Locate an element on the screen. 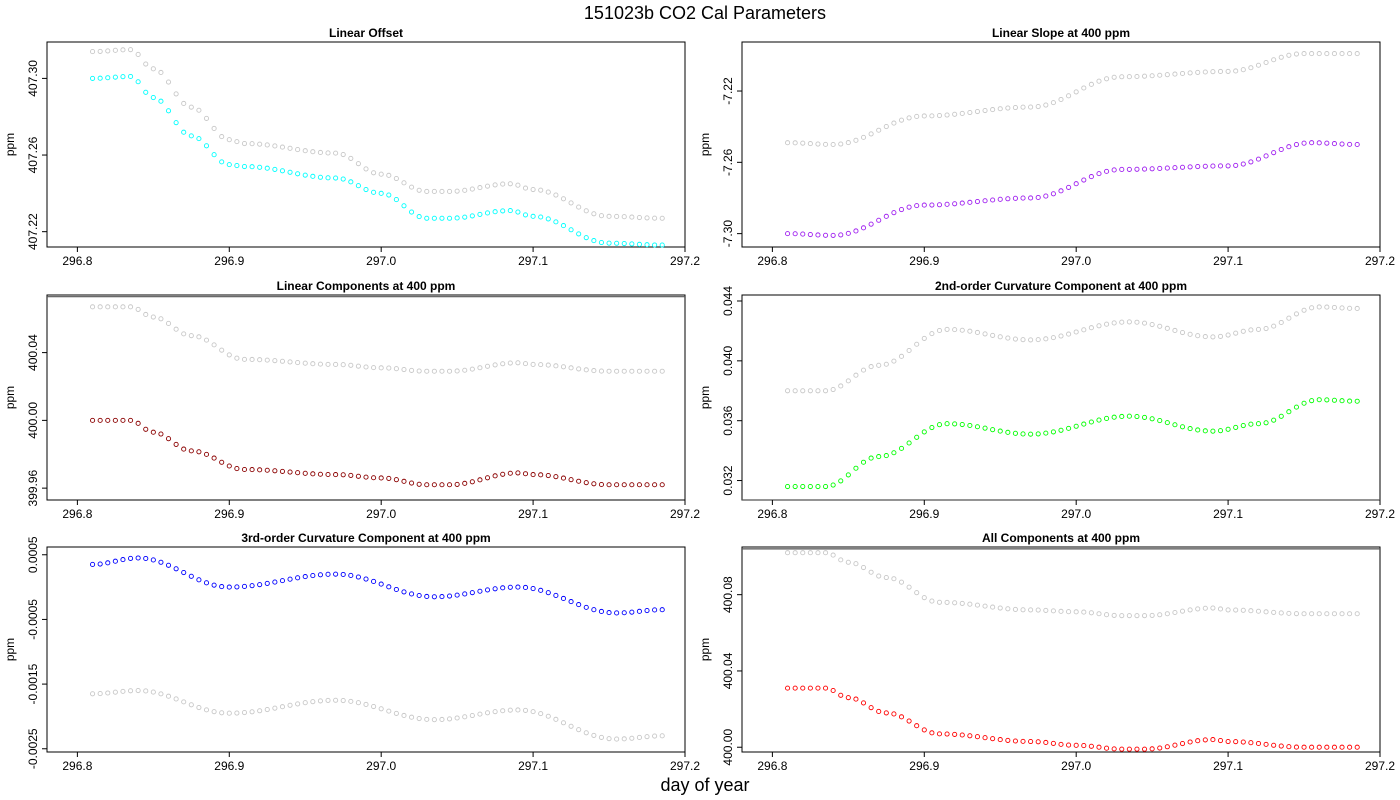  y-tick-label: 0.032 is located at coordinates (728, 480).